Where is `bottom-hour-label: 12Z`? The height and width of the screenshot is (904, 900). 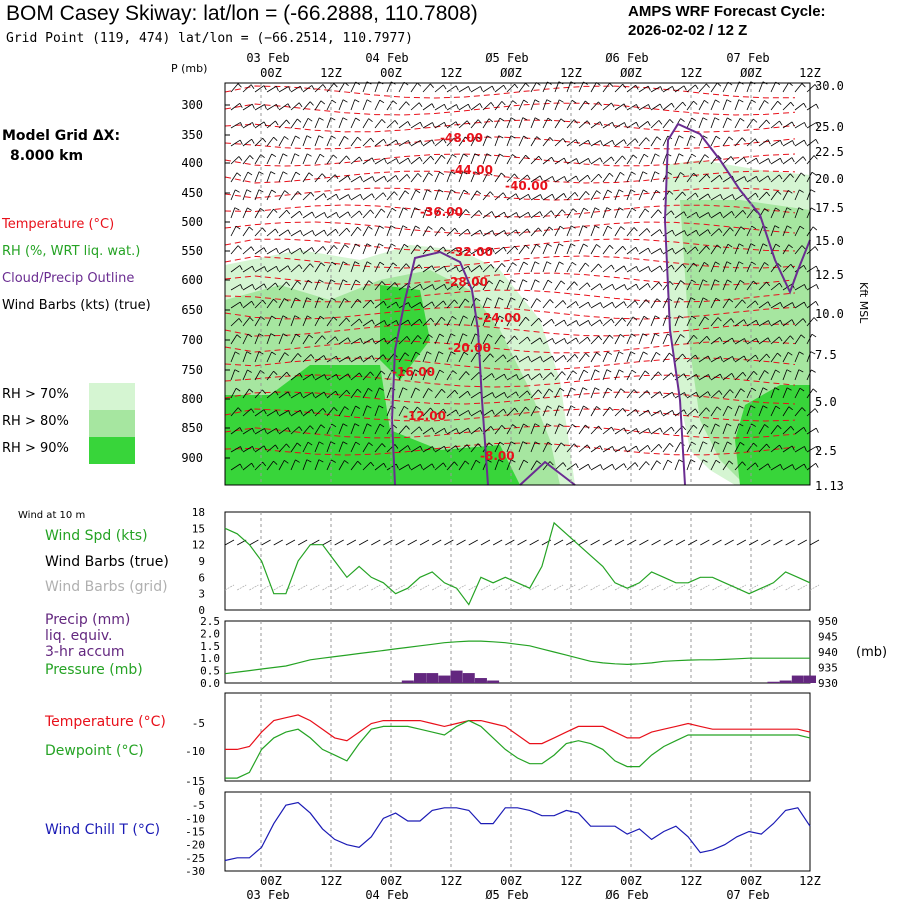 bottom-hour-label: 12Z is located at coordinates (691, 881).